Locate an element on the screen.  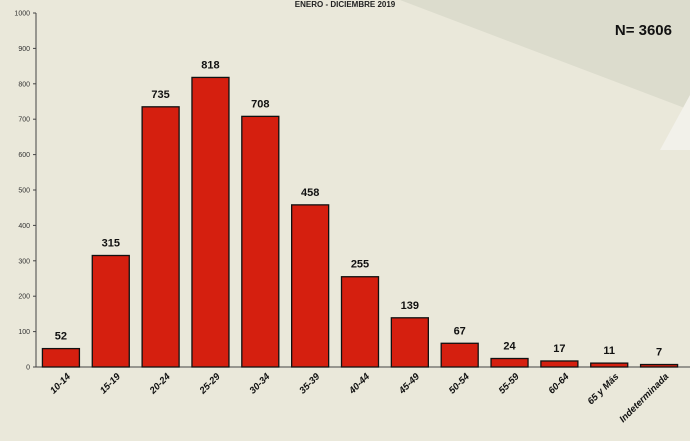
y-tick-label: 400 is located at coordinates (24, 226).